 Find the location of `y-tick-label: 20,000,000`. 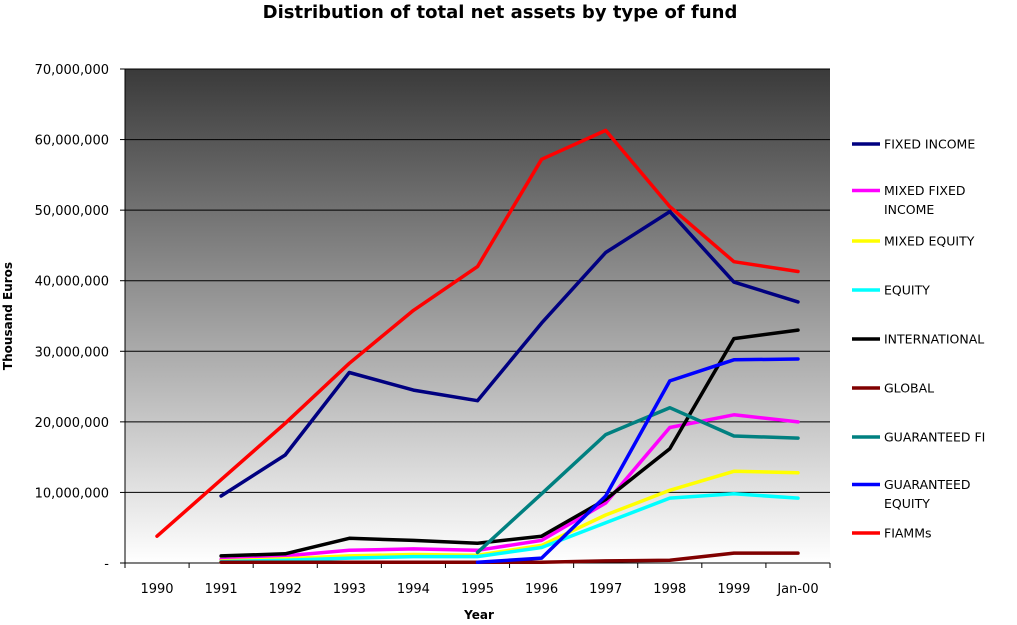

y-tick-label: 20,000,000 is located at coordinates (72, 423).